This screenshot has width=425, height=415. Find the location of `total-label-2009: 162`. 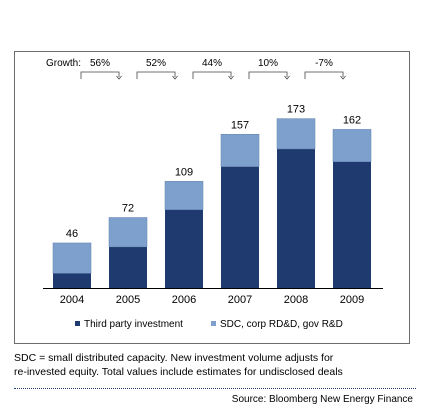

total-label-2009: 162 is located at coordinates (352, 120).